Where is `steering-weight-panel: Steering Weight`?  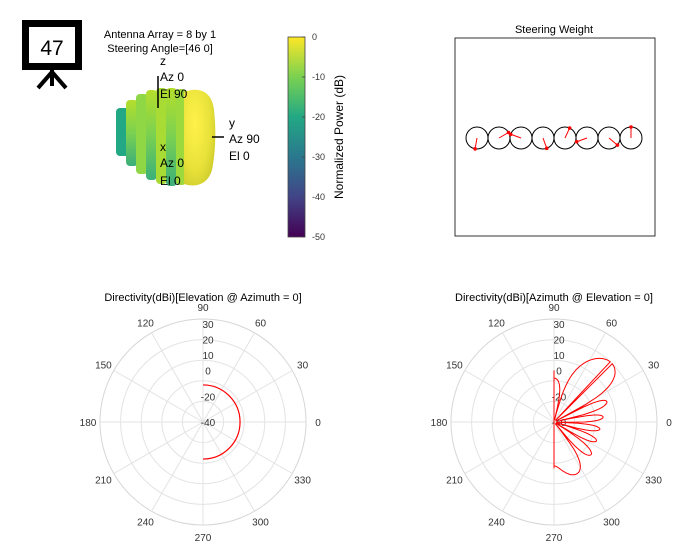
steering-weight-panel: Steering Weight is located at coordinates (555, 130).